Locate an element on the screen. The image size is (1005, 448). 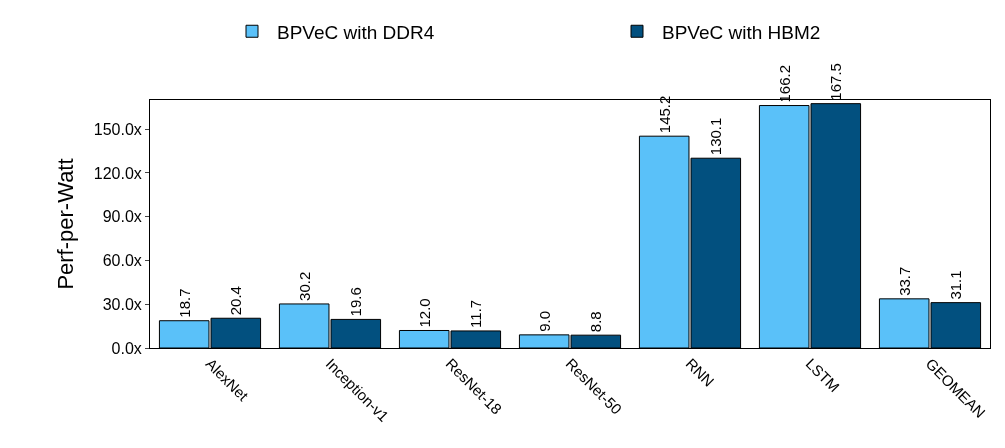
data-label: 12.0 is located at coordinates (424, 313).